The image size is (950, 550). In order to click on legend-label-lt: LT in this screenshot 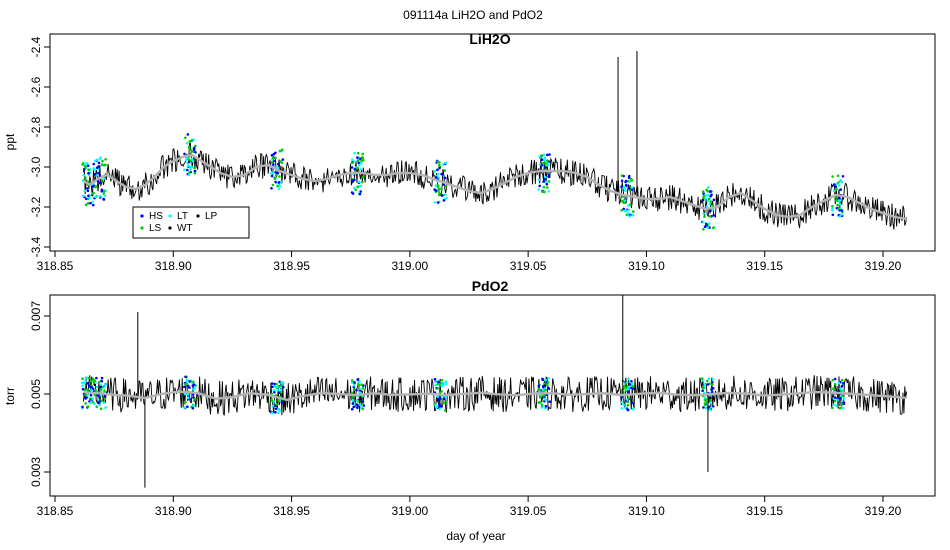, I will do `click(182, 216)`.